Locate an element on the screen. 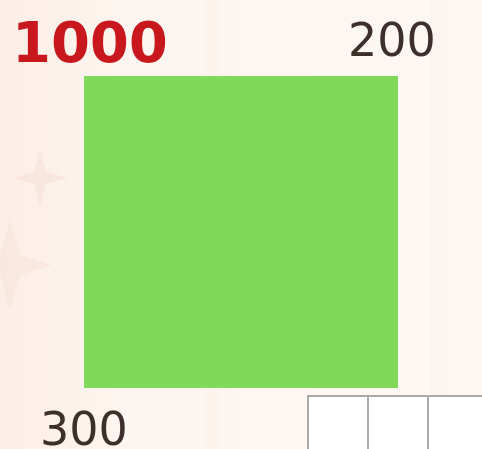 This screenshot has width=482, height=449. top-label: 200 is located at coordinates (392, 40).